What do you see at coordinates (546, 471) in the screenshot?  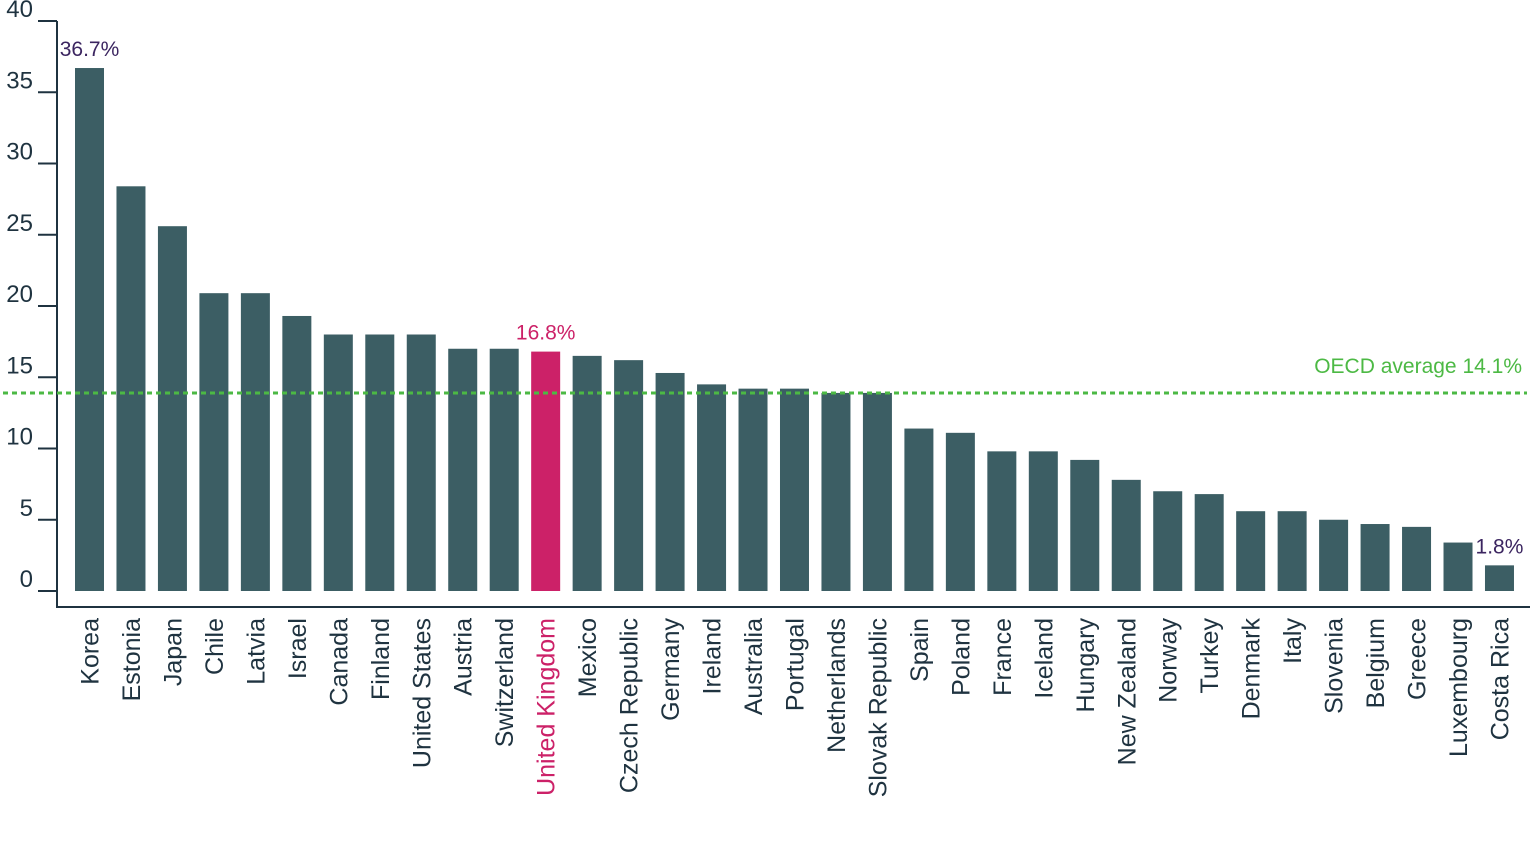 I see `bar-united-kingdom` at bounding box center [546, 471].